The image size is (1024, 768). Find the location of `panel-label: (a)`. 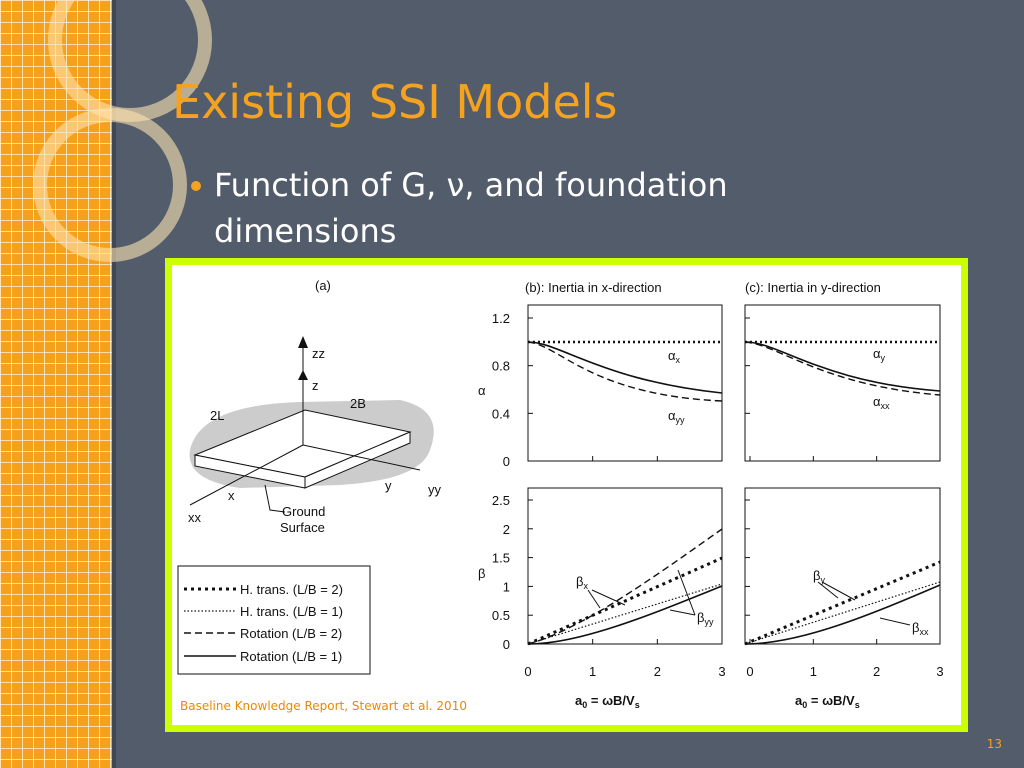

panel-label: (a) is located at coordinates (323, 285).